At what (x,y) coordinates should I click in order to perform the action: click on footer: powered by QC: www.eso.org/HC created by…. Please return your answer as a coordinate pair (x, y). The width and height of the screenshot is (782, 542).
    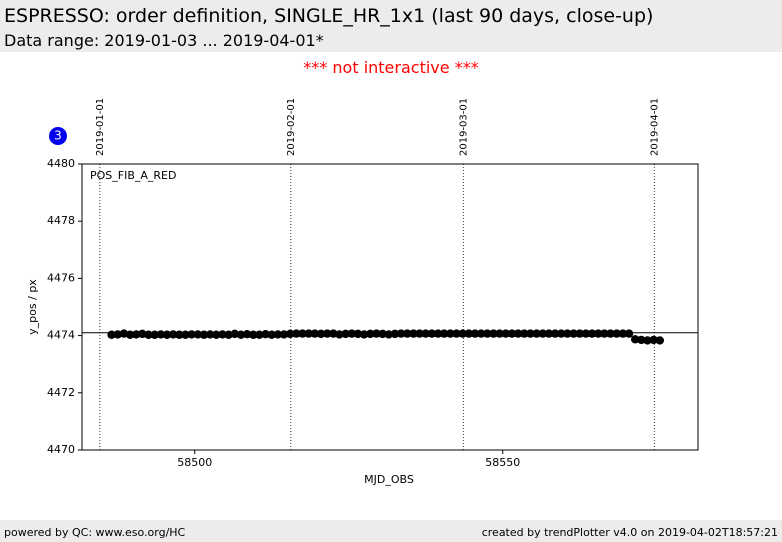
    Looking at the image, I should click on (391, 531).